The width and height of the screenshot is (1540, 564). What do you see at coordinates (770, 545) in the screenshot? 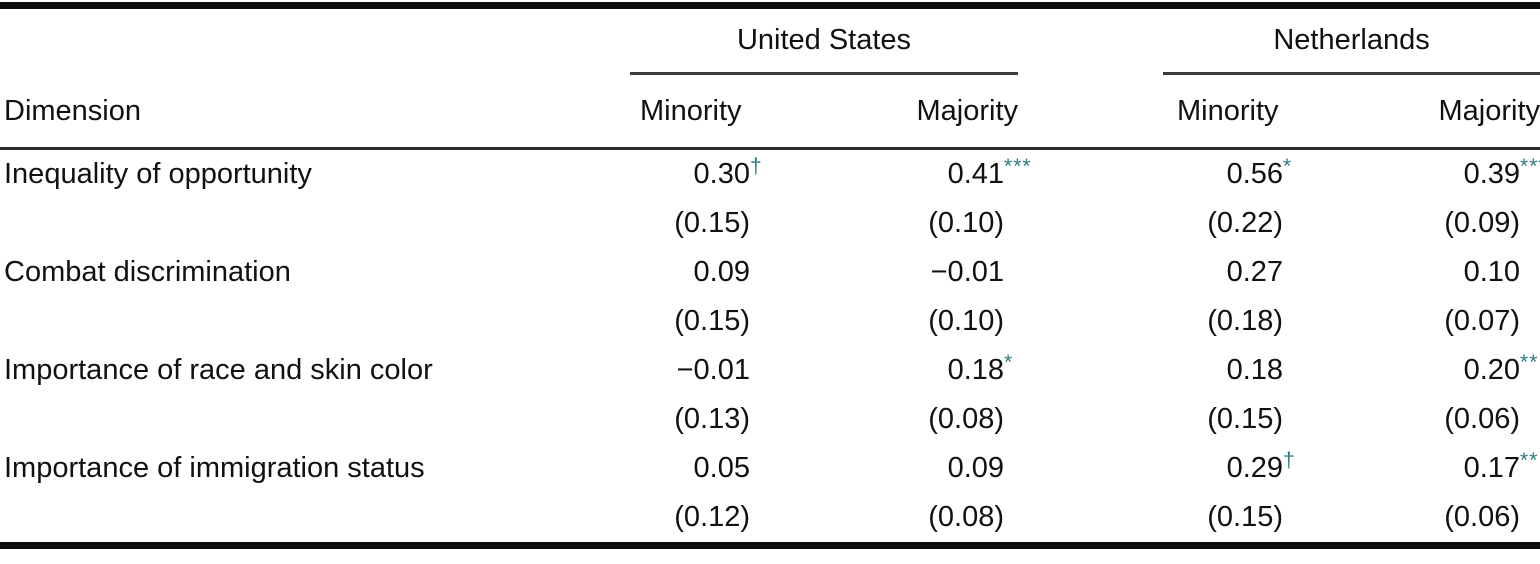
I see `table-bottom-rule` at bounding box center [770, 545].